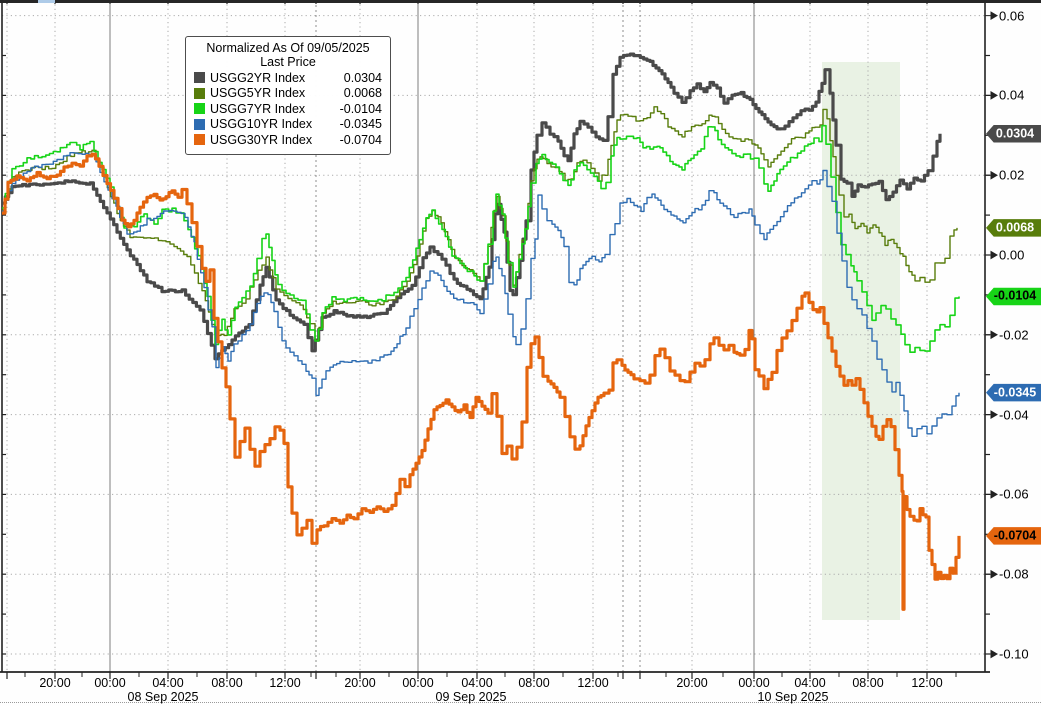 Image resolution: width=1041 pixels, height=706 pixels. What do you see at coordinates (360, 139) in the screenshot?
I see `legend-series-value: -0.0704` at bounding box center [360, 139].